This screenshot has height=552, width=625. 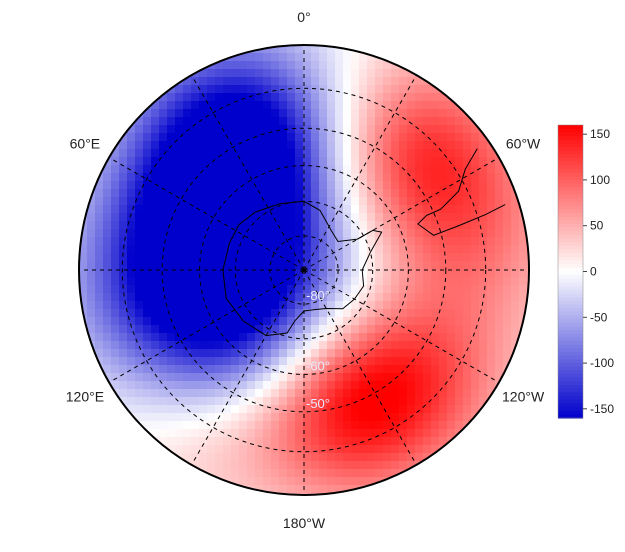 I want to click on longitude-label: 0°, so click(x=303, y=17).